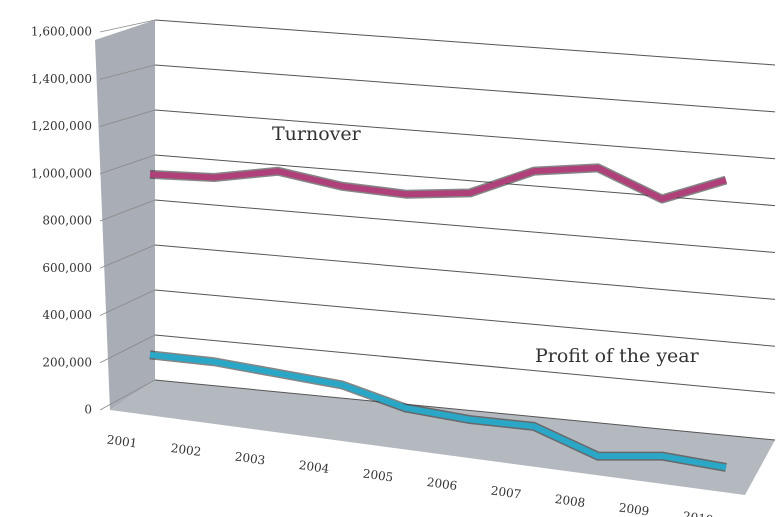 This screenshot has width=777, height=517. I want to click on y-tick-label: 1,000,000, so click(61, 173).